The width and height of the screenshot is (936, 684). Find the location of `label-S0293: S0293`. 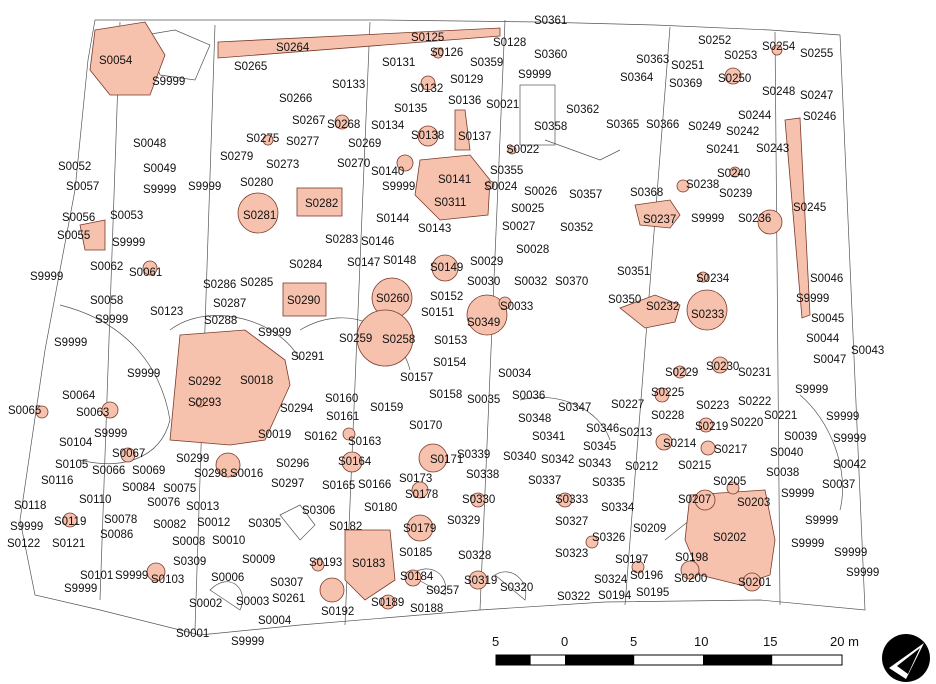

label-S0293: S0293 is located at coordinates (204, 403).